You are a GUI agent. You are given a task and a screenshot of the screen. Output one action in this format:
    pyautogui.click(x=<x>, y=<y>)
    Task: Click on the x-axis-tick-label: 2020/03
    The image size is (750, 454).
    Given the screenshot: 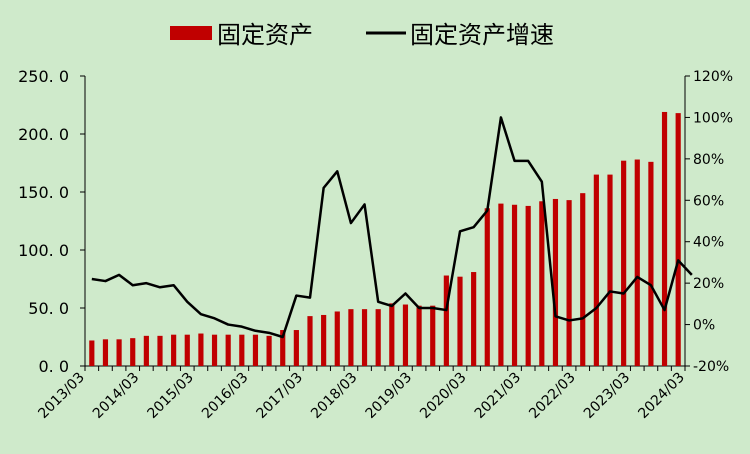 What is the action you would take?
    pyautogui.click(x=443, y=396)
    